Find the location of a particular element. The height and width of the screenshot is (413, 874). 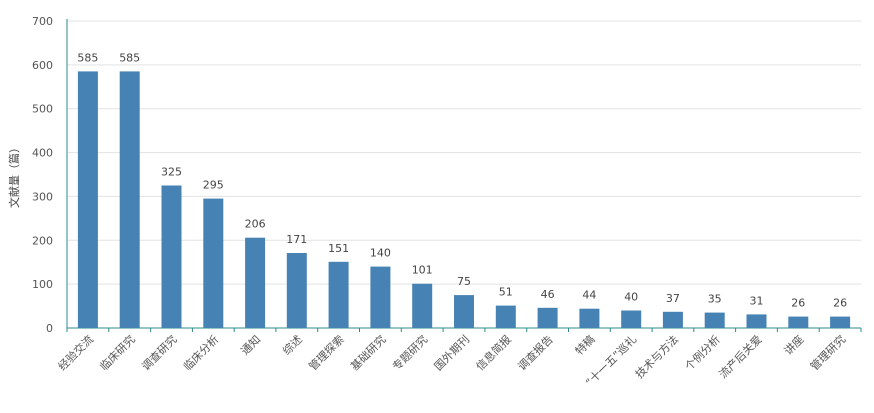

x-tick-label: 管理探索 is located at coordinates (326, 352).